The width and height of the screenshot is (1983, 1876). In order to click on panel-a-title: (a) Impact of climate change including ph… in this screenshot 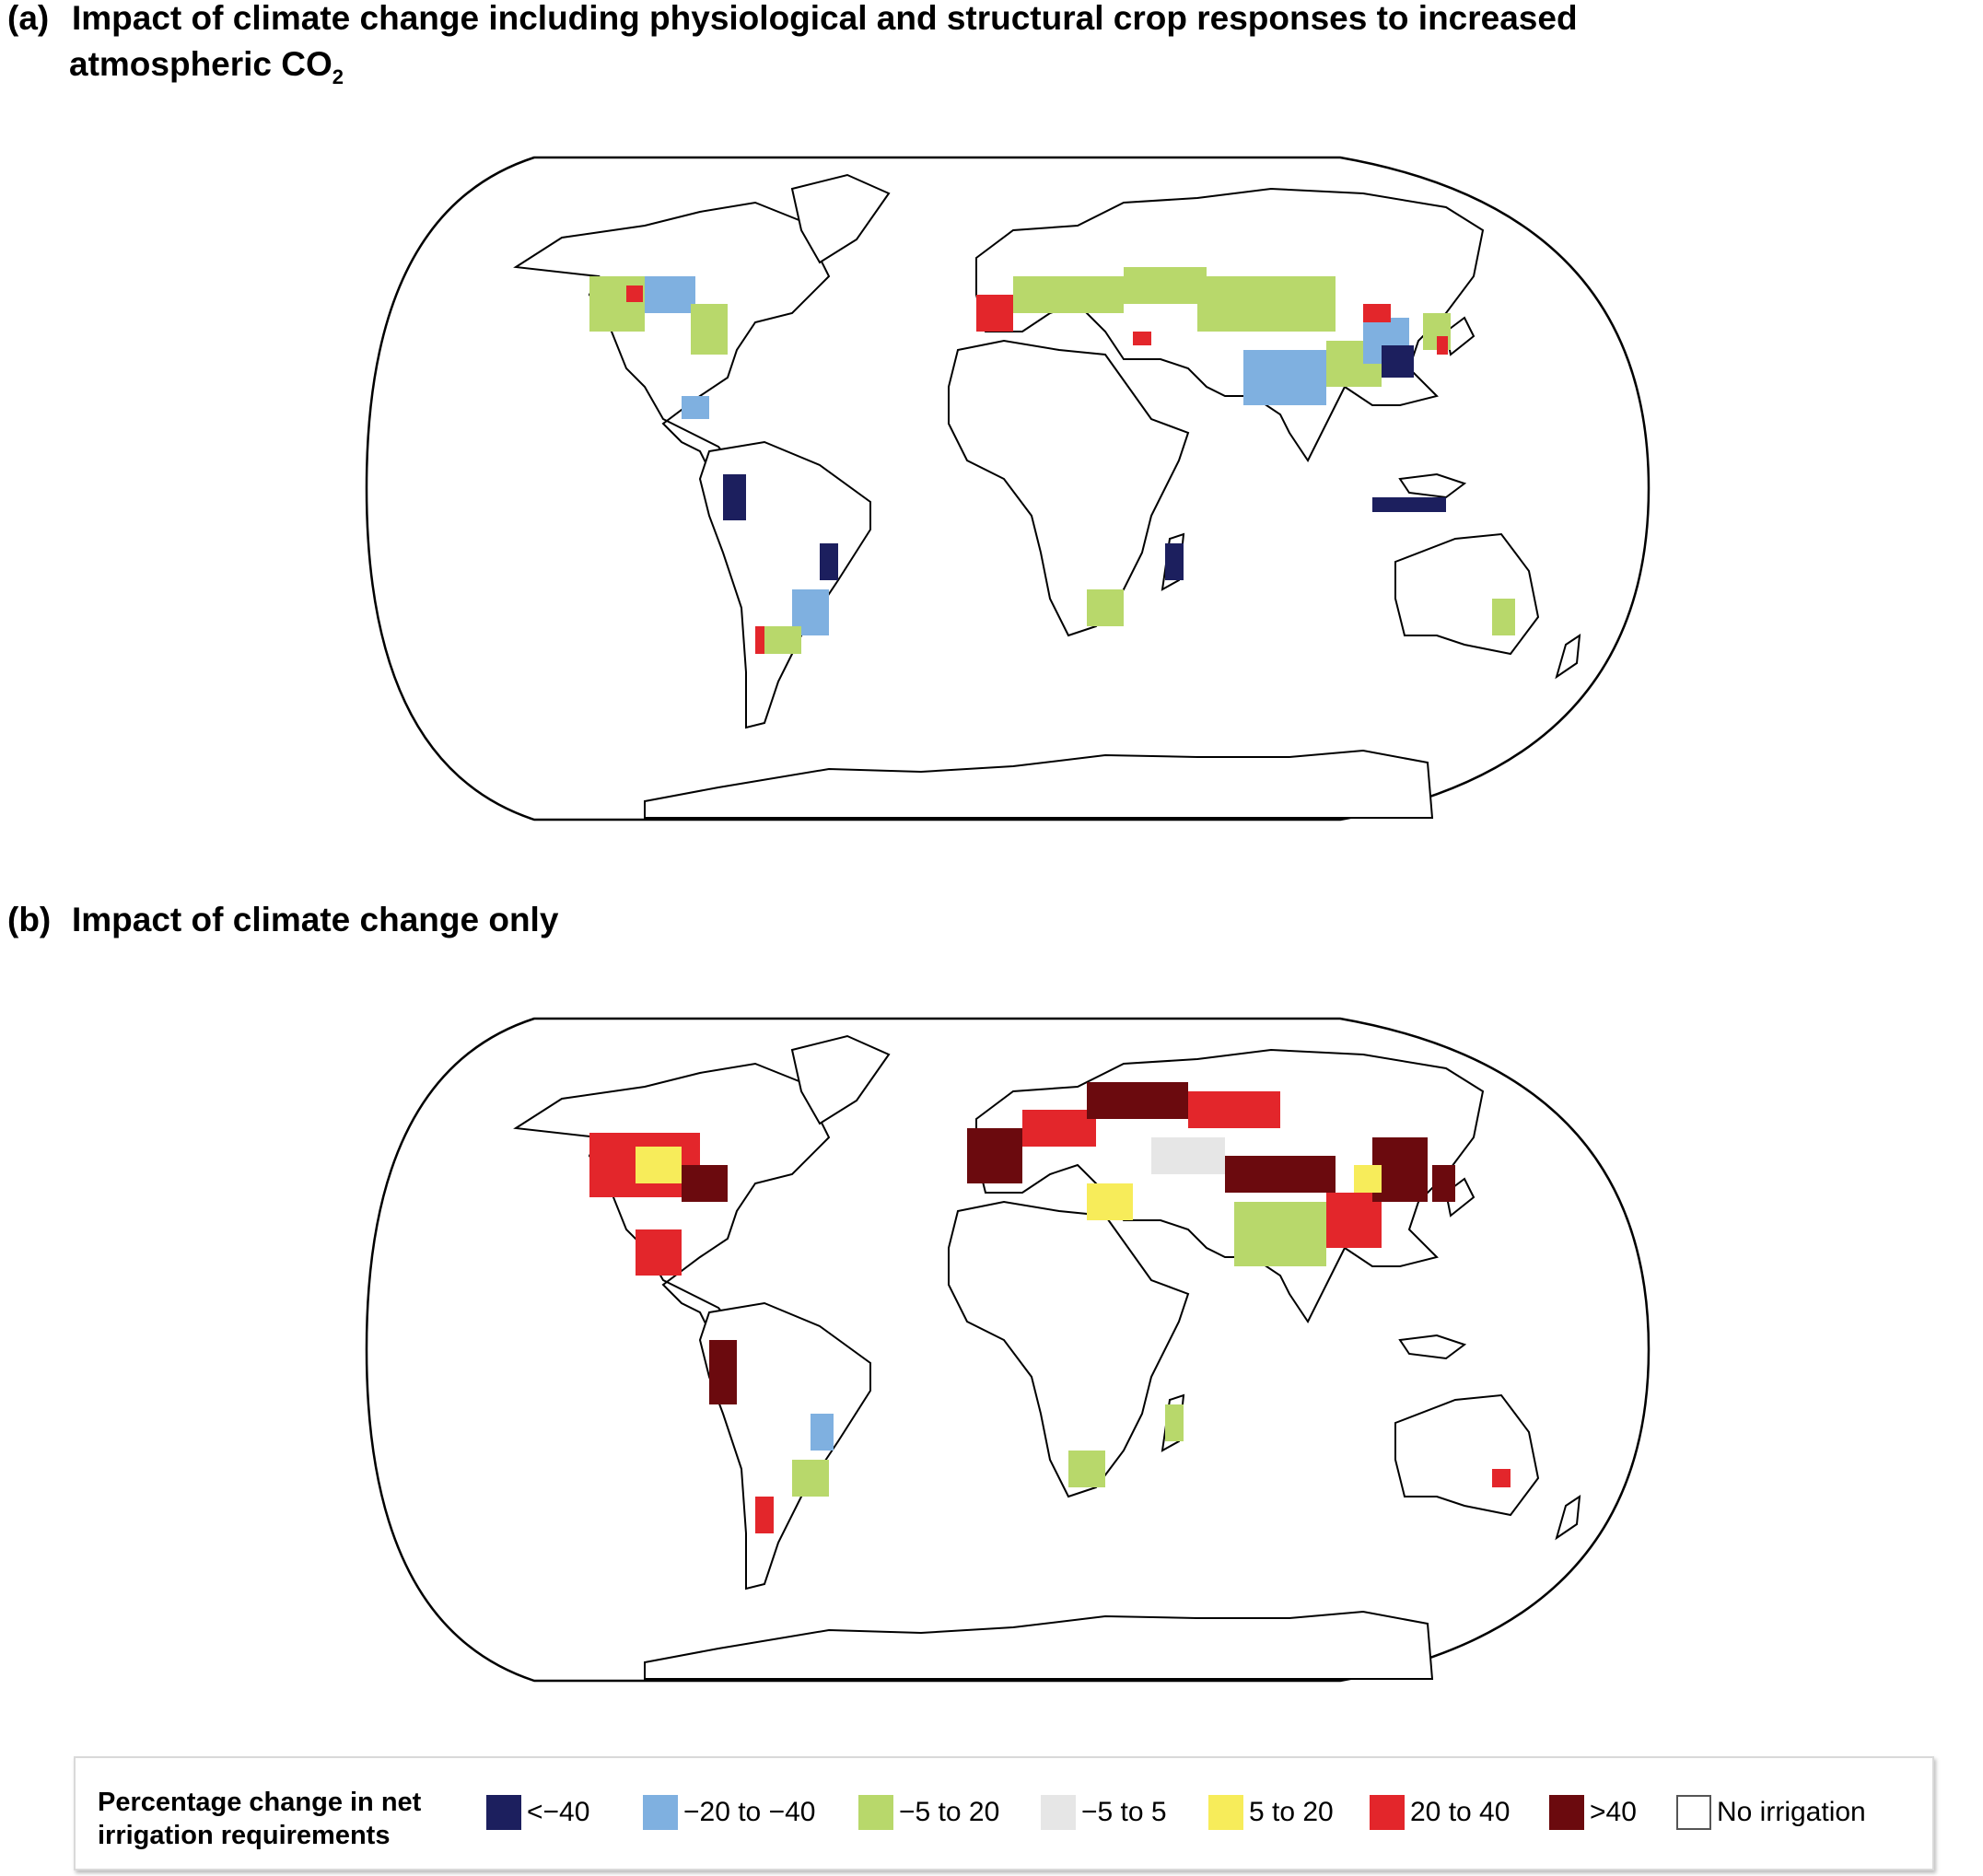, I will do `click(792, 20)`.